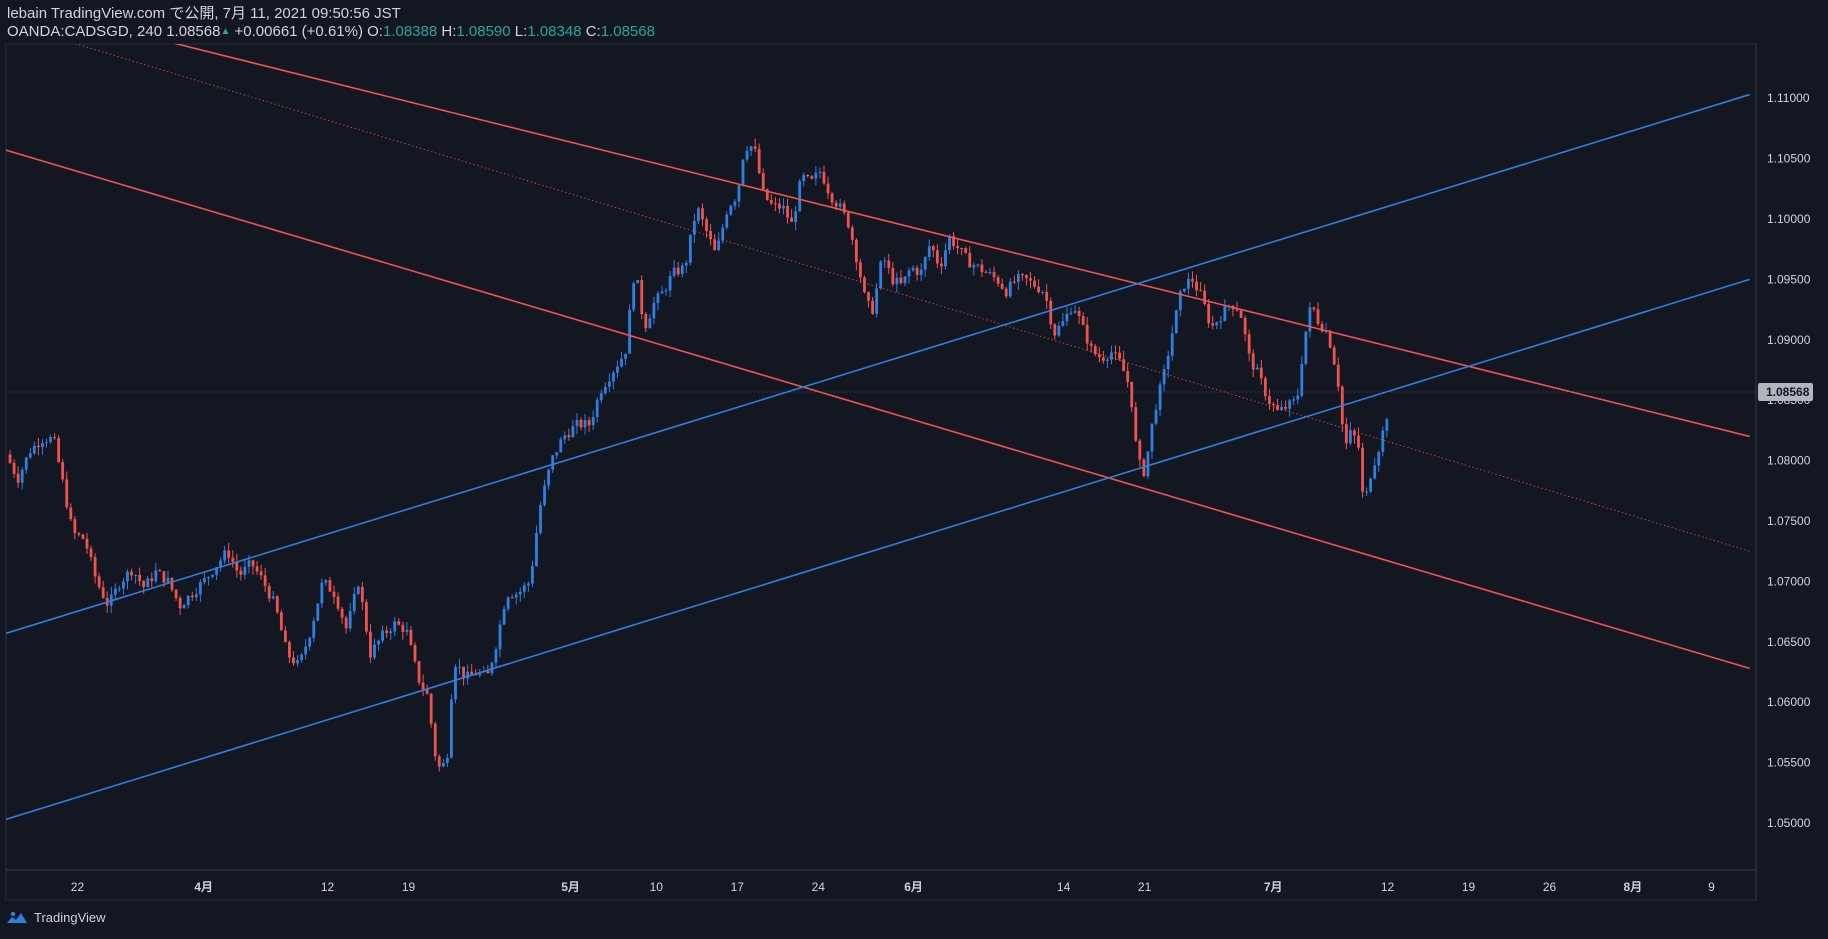 Image resolution: width=1828 pixels, height=939 pixels. I want to click on price-tick-label: 1.07000, so click(1789, 581).